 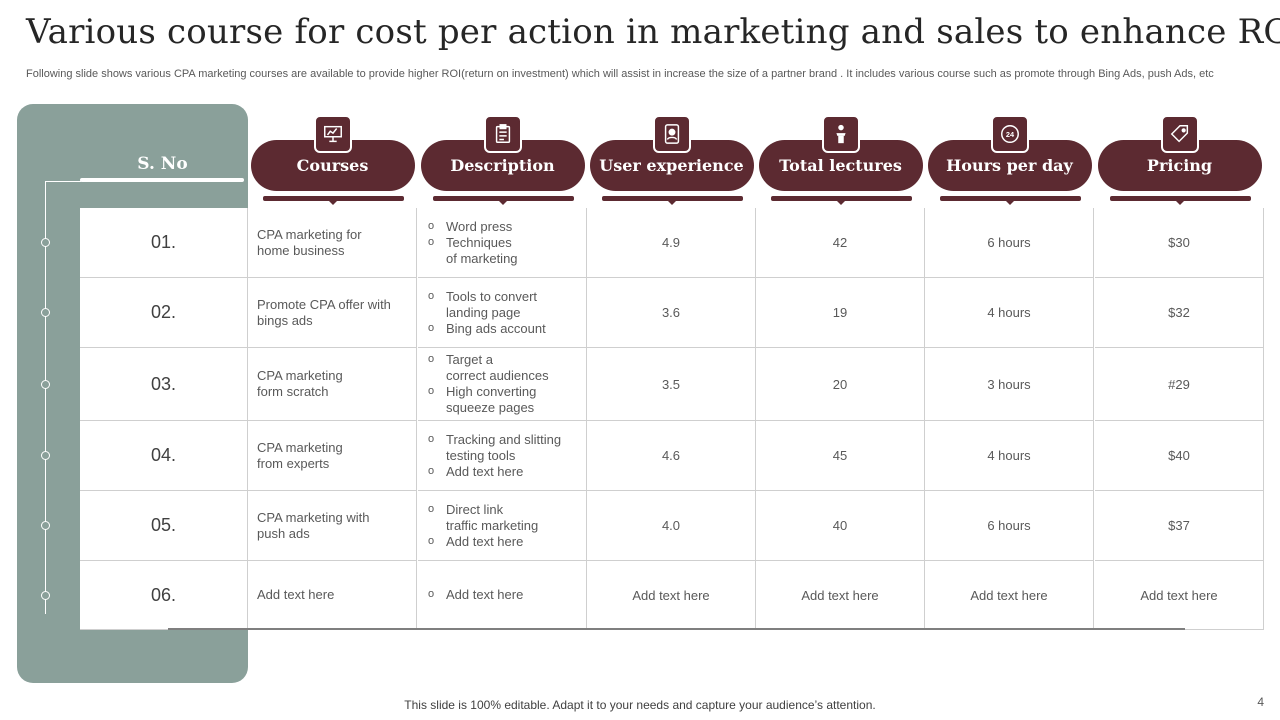 What do you see at coordinates (1179, 456) in the screenshot?
I see `pricing-cell: $40` at bounding box center [1179, 456].